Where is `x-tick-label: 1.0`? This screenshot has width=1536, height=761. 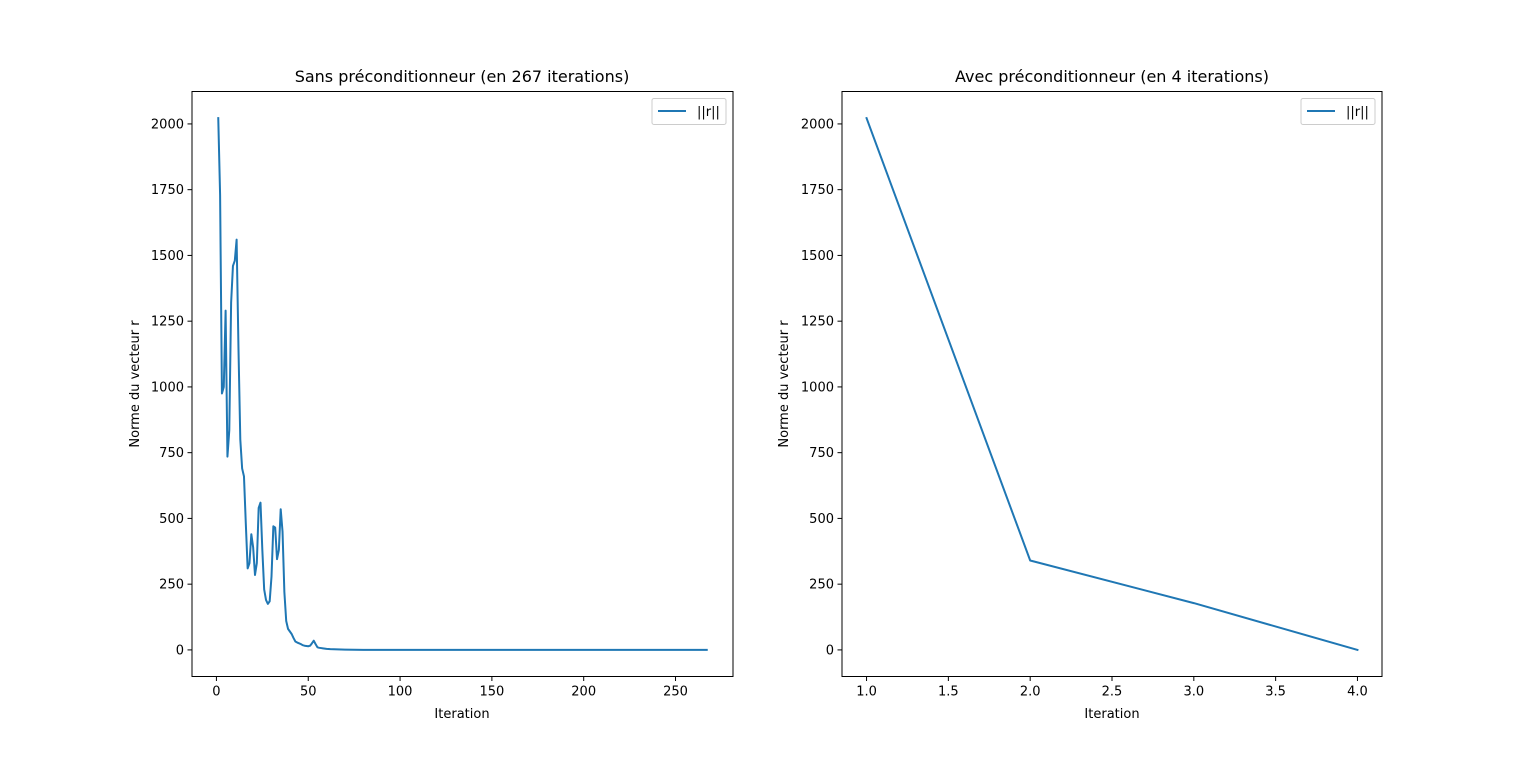 x-tick-label: 1.0 is located at coordinates (866, 692).